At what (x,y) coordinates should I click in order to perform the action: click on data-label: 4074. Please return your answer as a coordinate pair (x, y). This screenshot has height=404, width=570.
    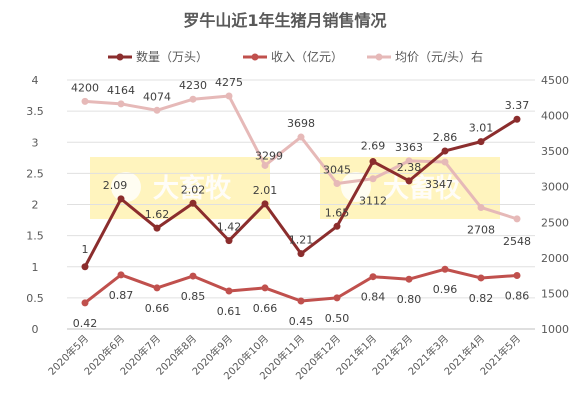
    Looking at the image, I should click on (157, 96).